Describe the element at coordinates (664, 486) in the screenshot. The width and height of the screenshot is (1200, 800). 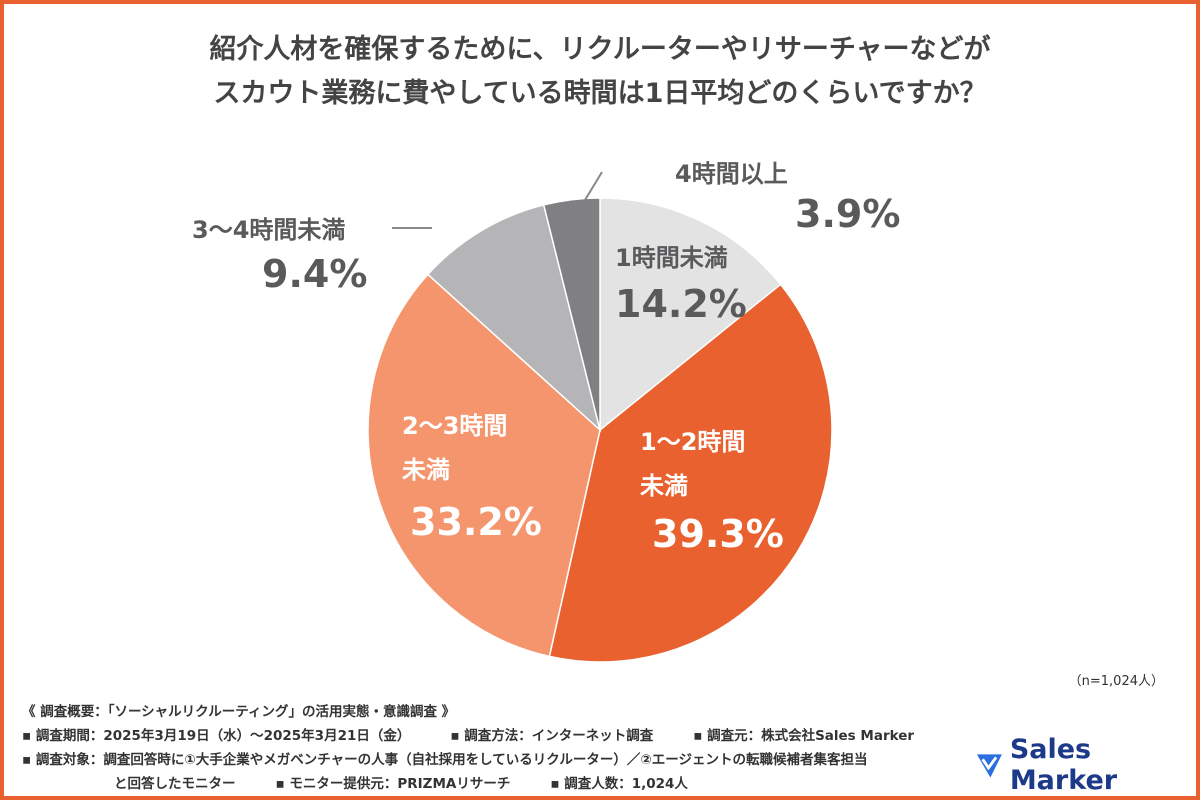
I see `label-1-2h-line2: 未満` at that location.